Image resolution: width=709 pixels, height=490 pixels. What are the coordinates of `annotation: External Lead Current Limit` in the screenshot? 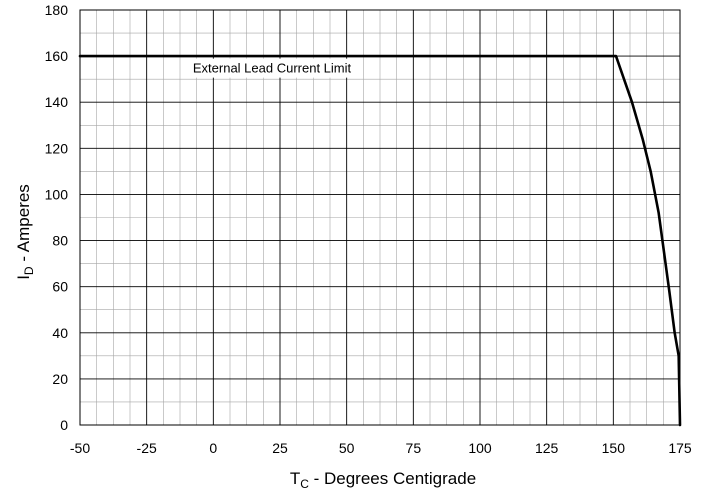 It's located at (272, 68).